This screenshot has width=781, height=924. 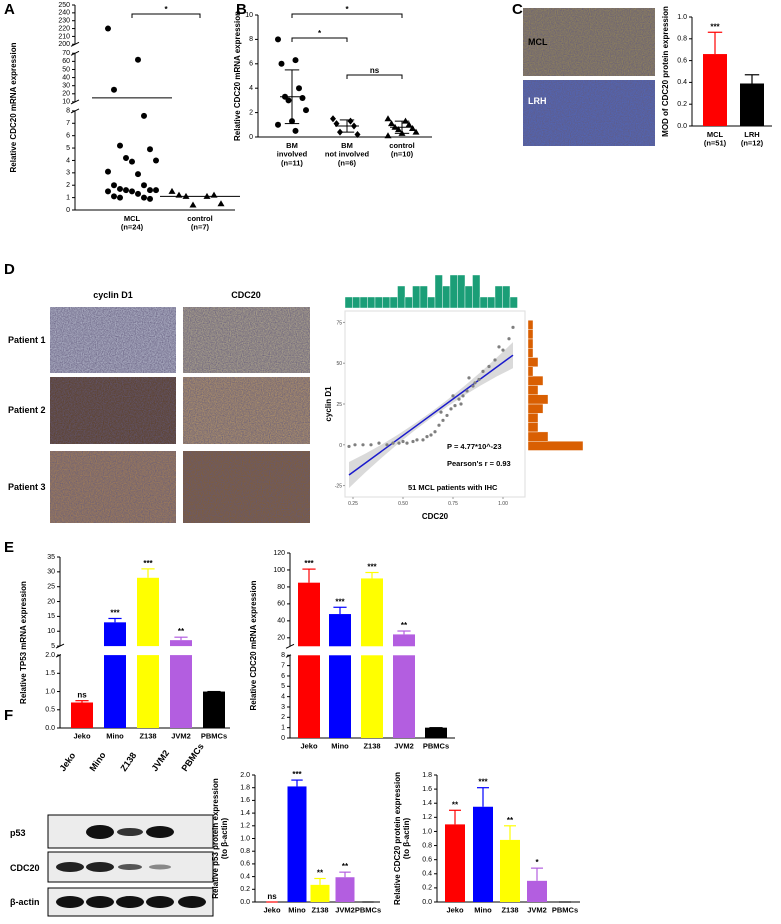 I want to click on x-tick-label: BM involved (n=11), so click(x=292, y=154).